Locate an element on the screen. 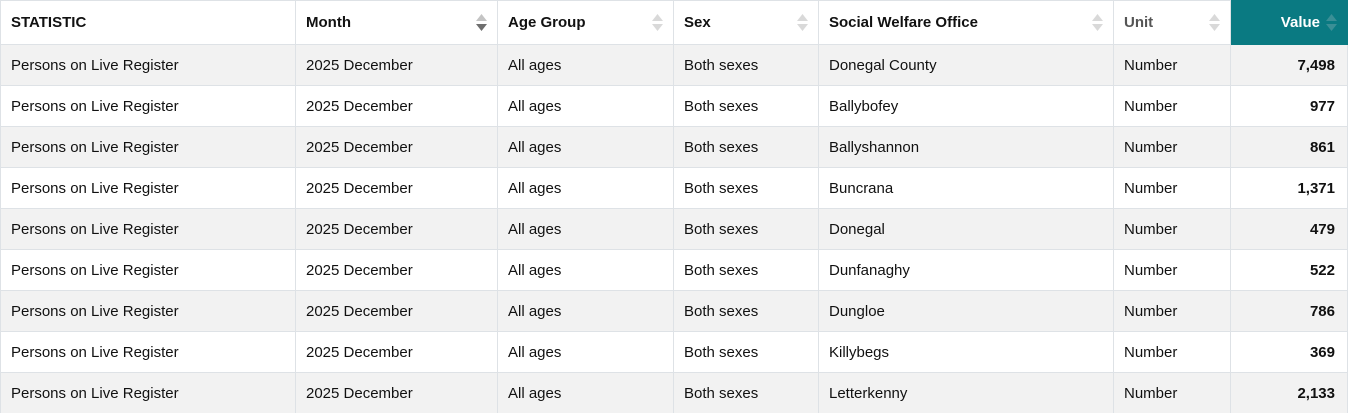 The height and width of the screenshot is (413, 1355). column-header-age-group: Age Group is located at coordinates (585, 22).